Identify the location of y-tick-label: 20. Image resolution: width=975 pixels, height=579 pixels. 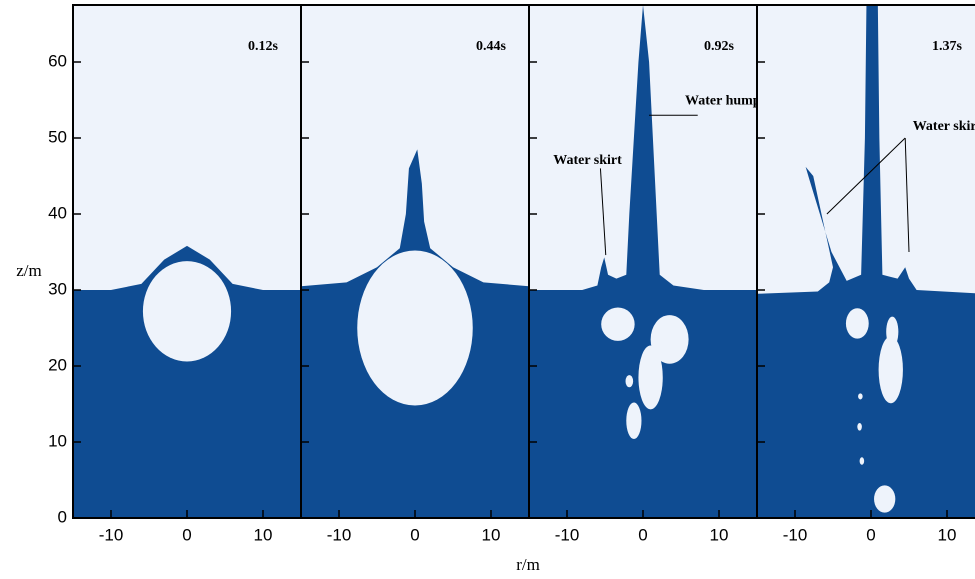
(57, 364).